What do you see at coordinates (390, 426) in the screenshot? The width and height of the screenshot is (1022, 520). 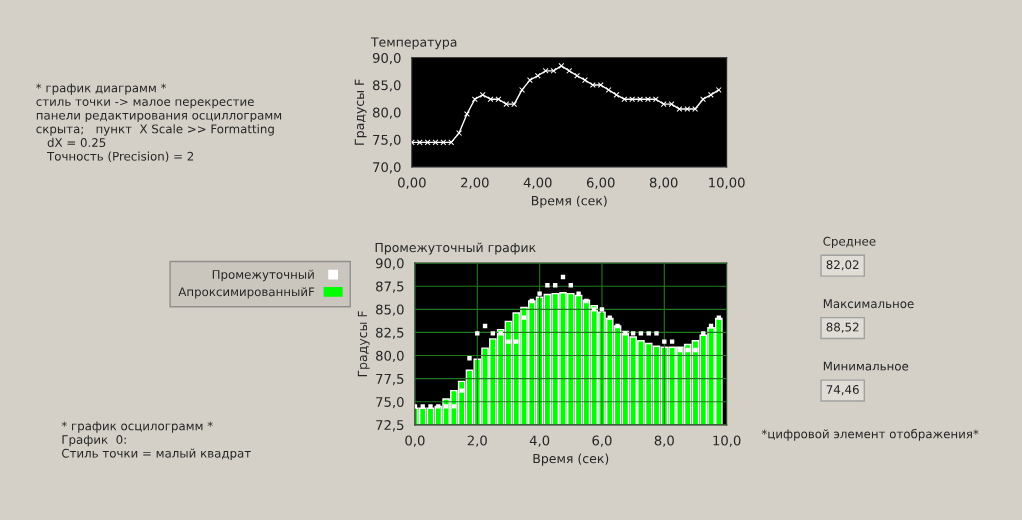 I see `y-tick-label: 72,5` at bounding box center [390, 426].